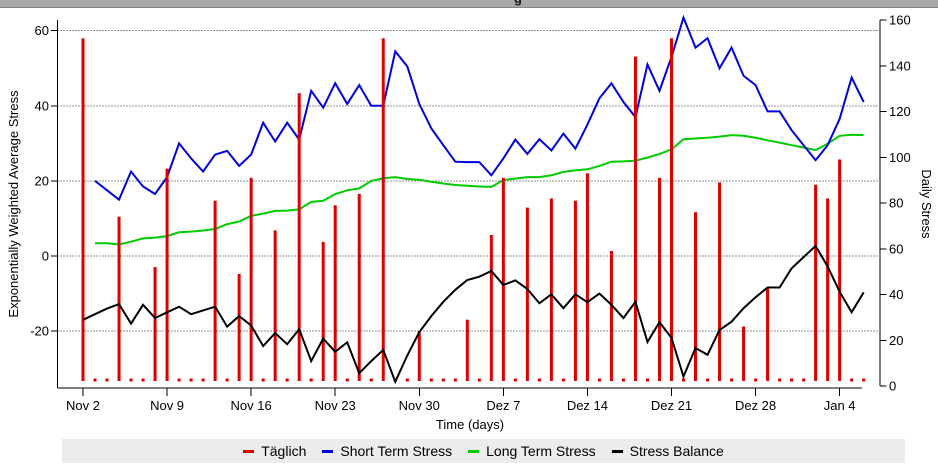  I want to click on svg-text: Dez 21, so click(671, 405).